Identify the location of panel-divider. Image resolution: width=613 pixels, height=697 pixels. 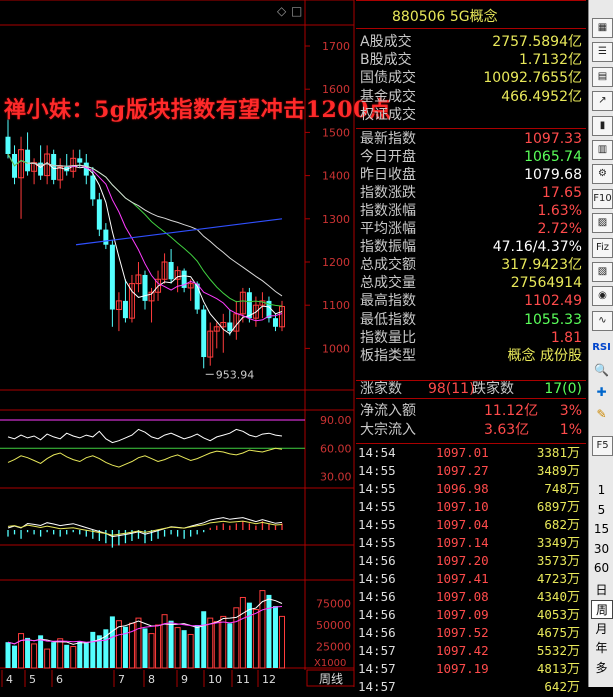
(471, 443).